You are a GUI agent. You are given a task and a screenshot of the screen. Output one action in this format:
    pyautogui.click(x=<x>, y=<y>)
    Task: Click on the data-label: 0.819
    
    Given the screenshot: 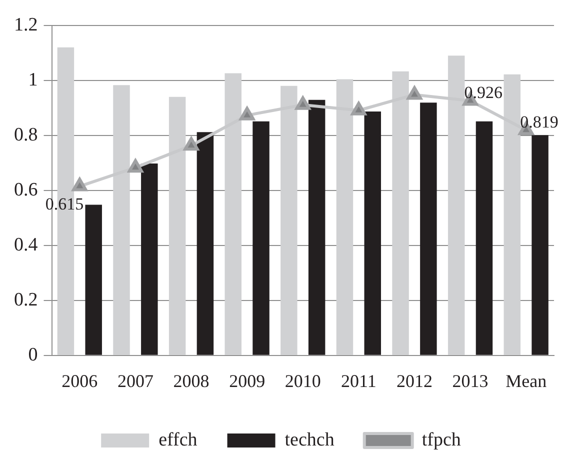 What is the action you would take?
    pyautogui.click(x=539, y=122)
    